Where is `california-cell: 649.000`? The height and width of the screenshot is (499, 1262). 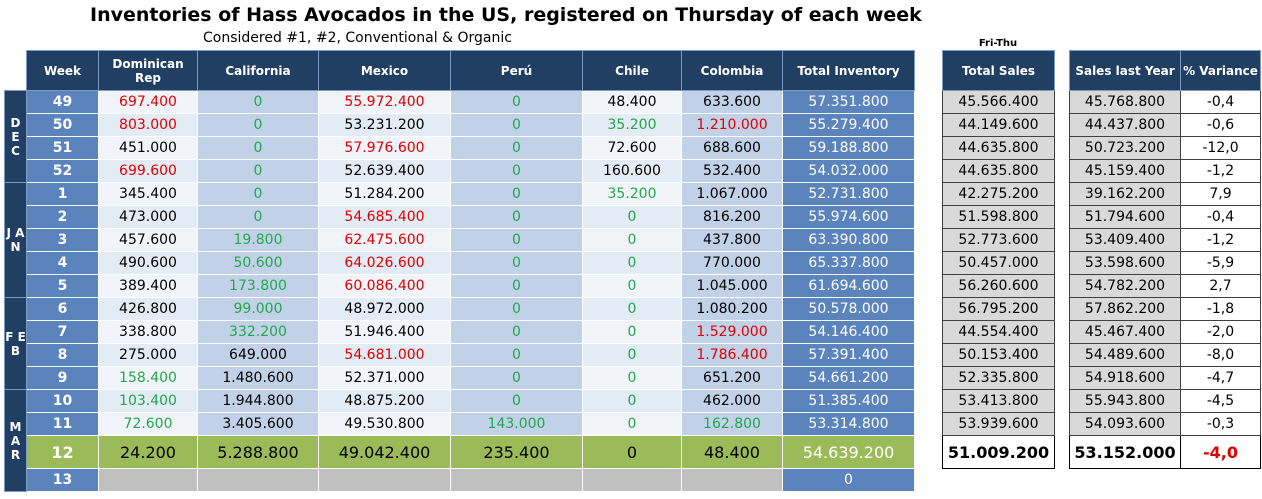
california-cell: 649.000 is located at coordinates (258, 355).